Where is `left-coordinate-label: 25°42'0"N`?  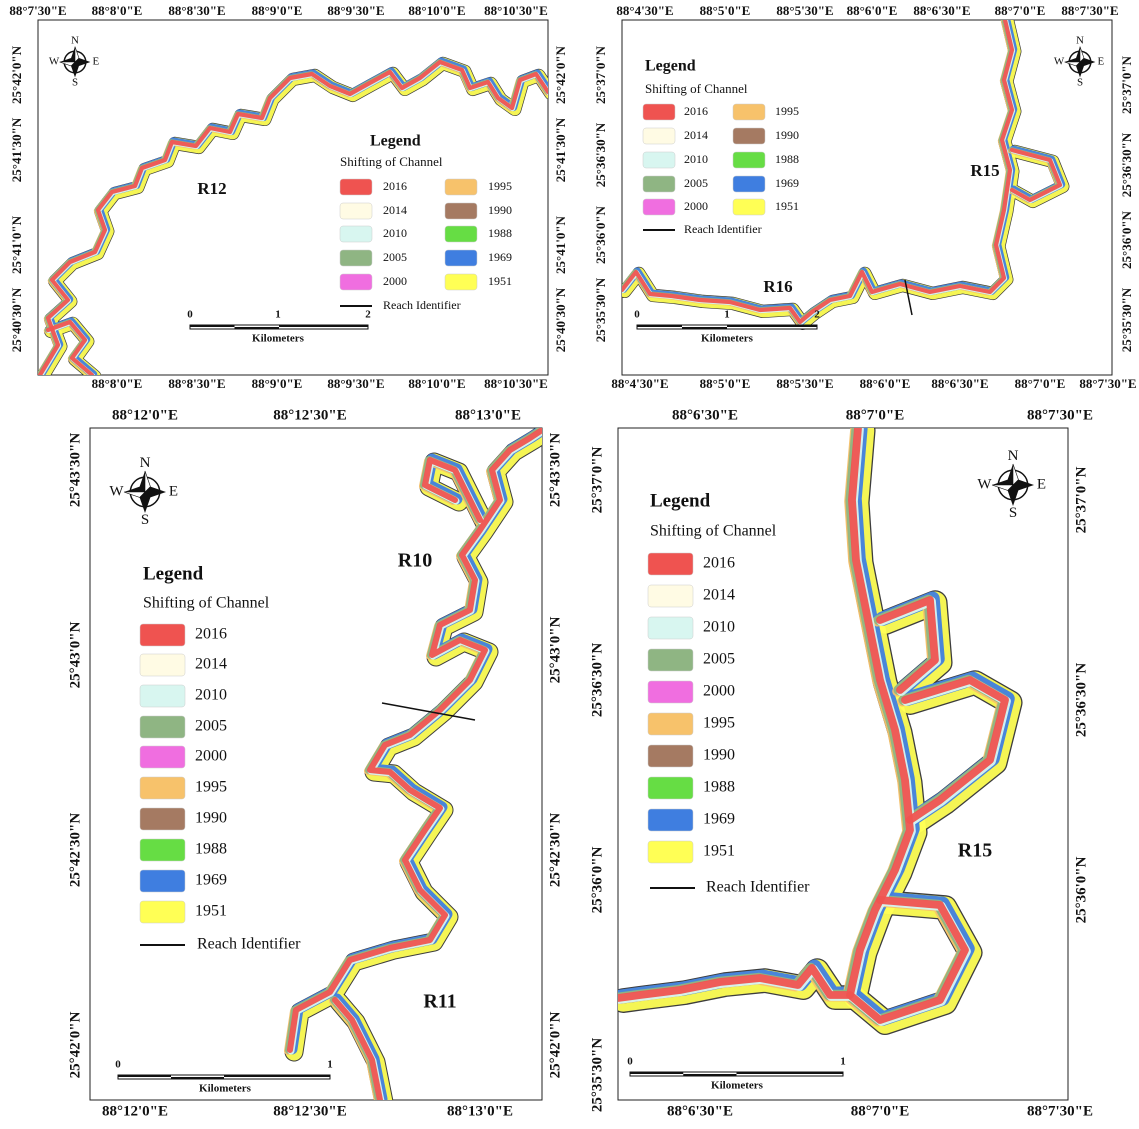 left-coordinate-label: 25°42'0"N is located at coordinates (75, 1044).